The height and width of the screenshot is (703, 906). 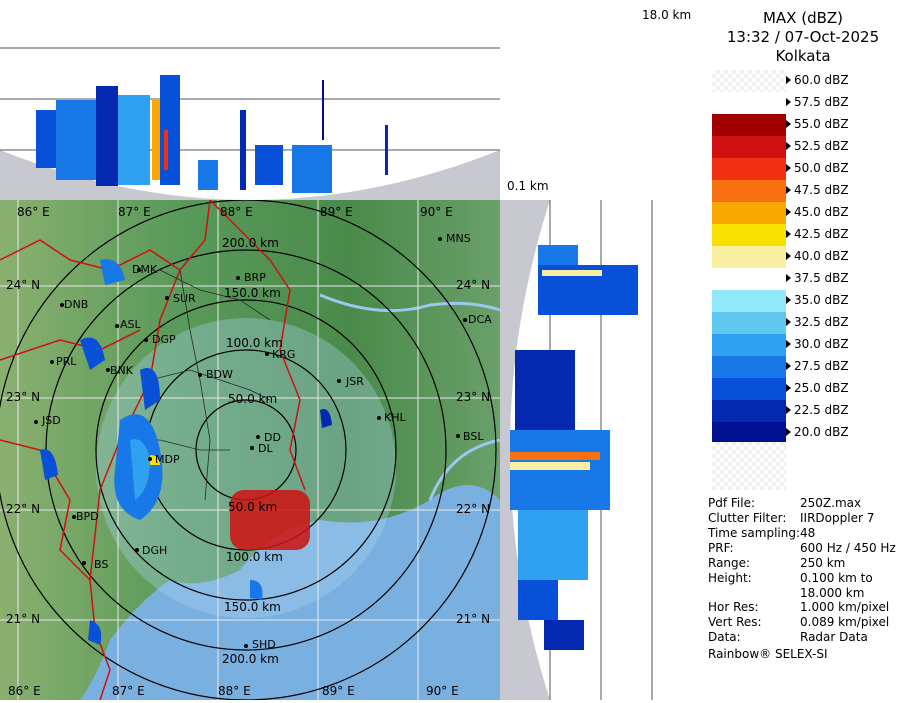 I want to click on info-key: Pdf File:, so click(x=732, y=503).